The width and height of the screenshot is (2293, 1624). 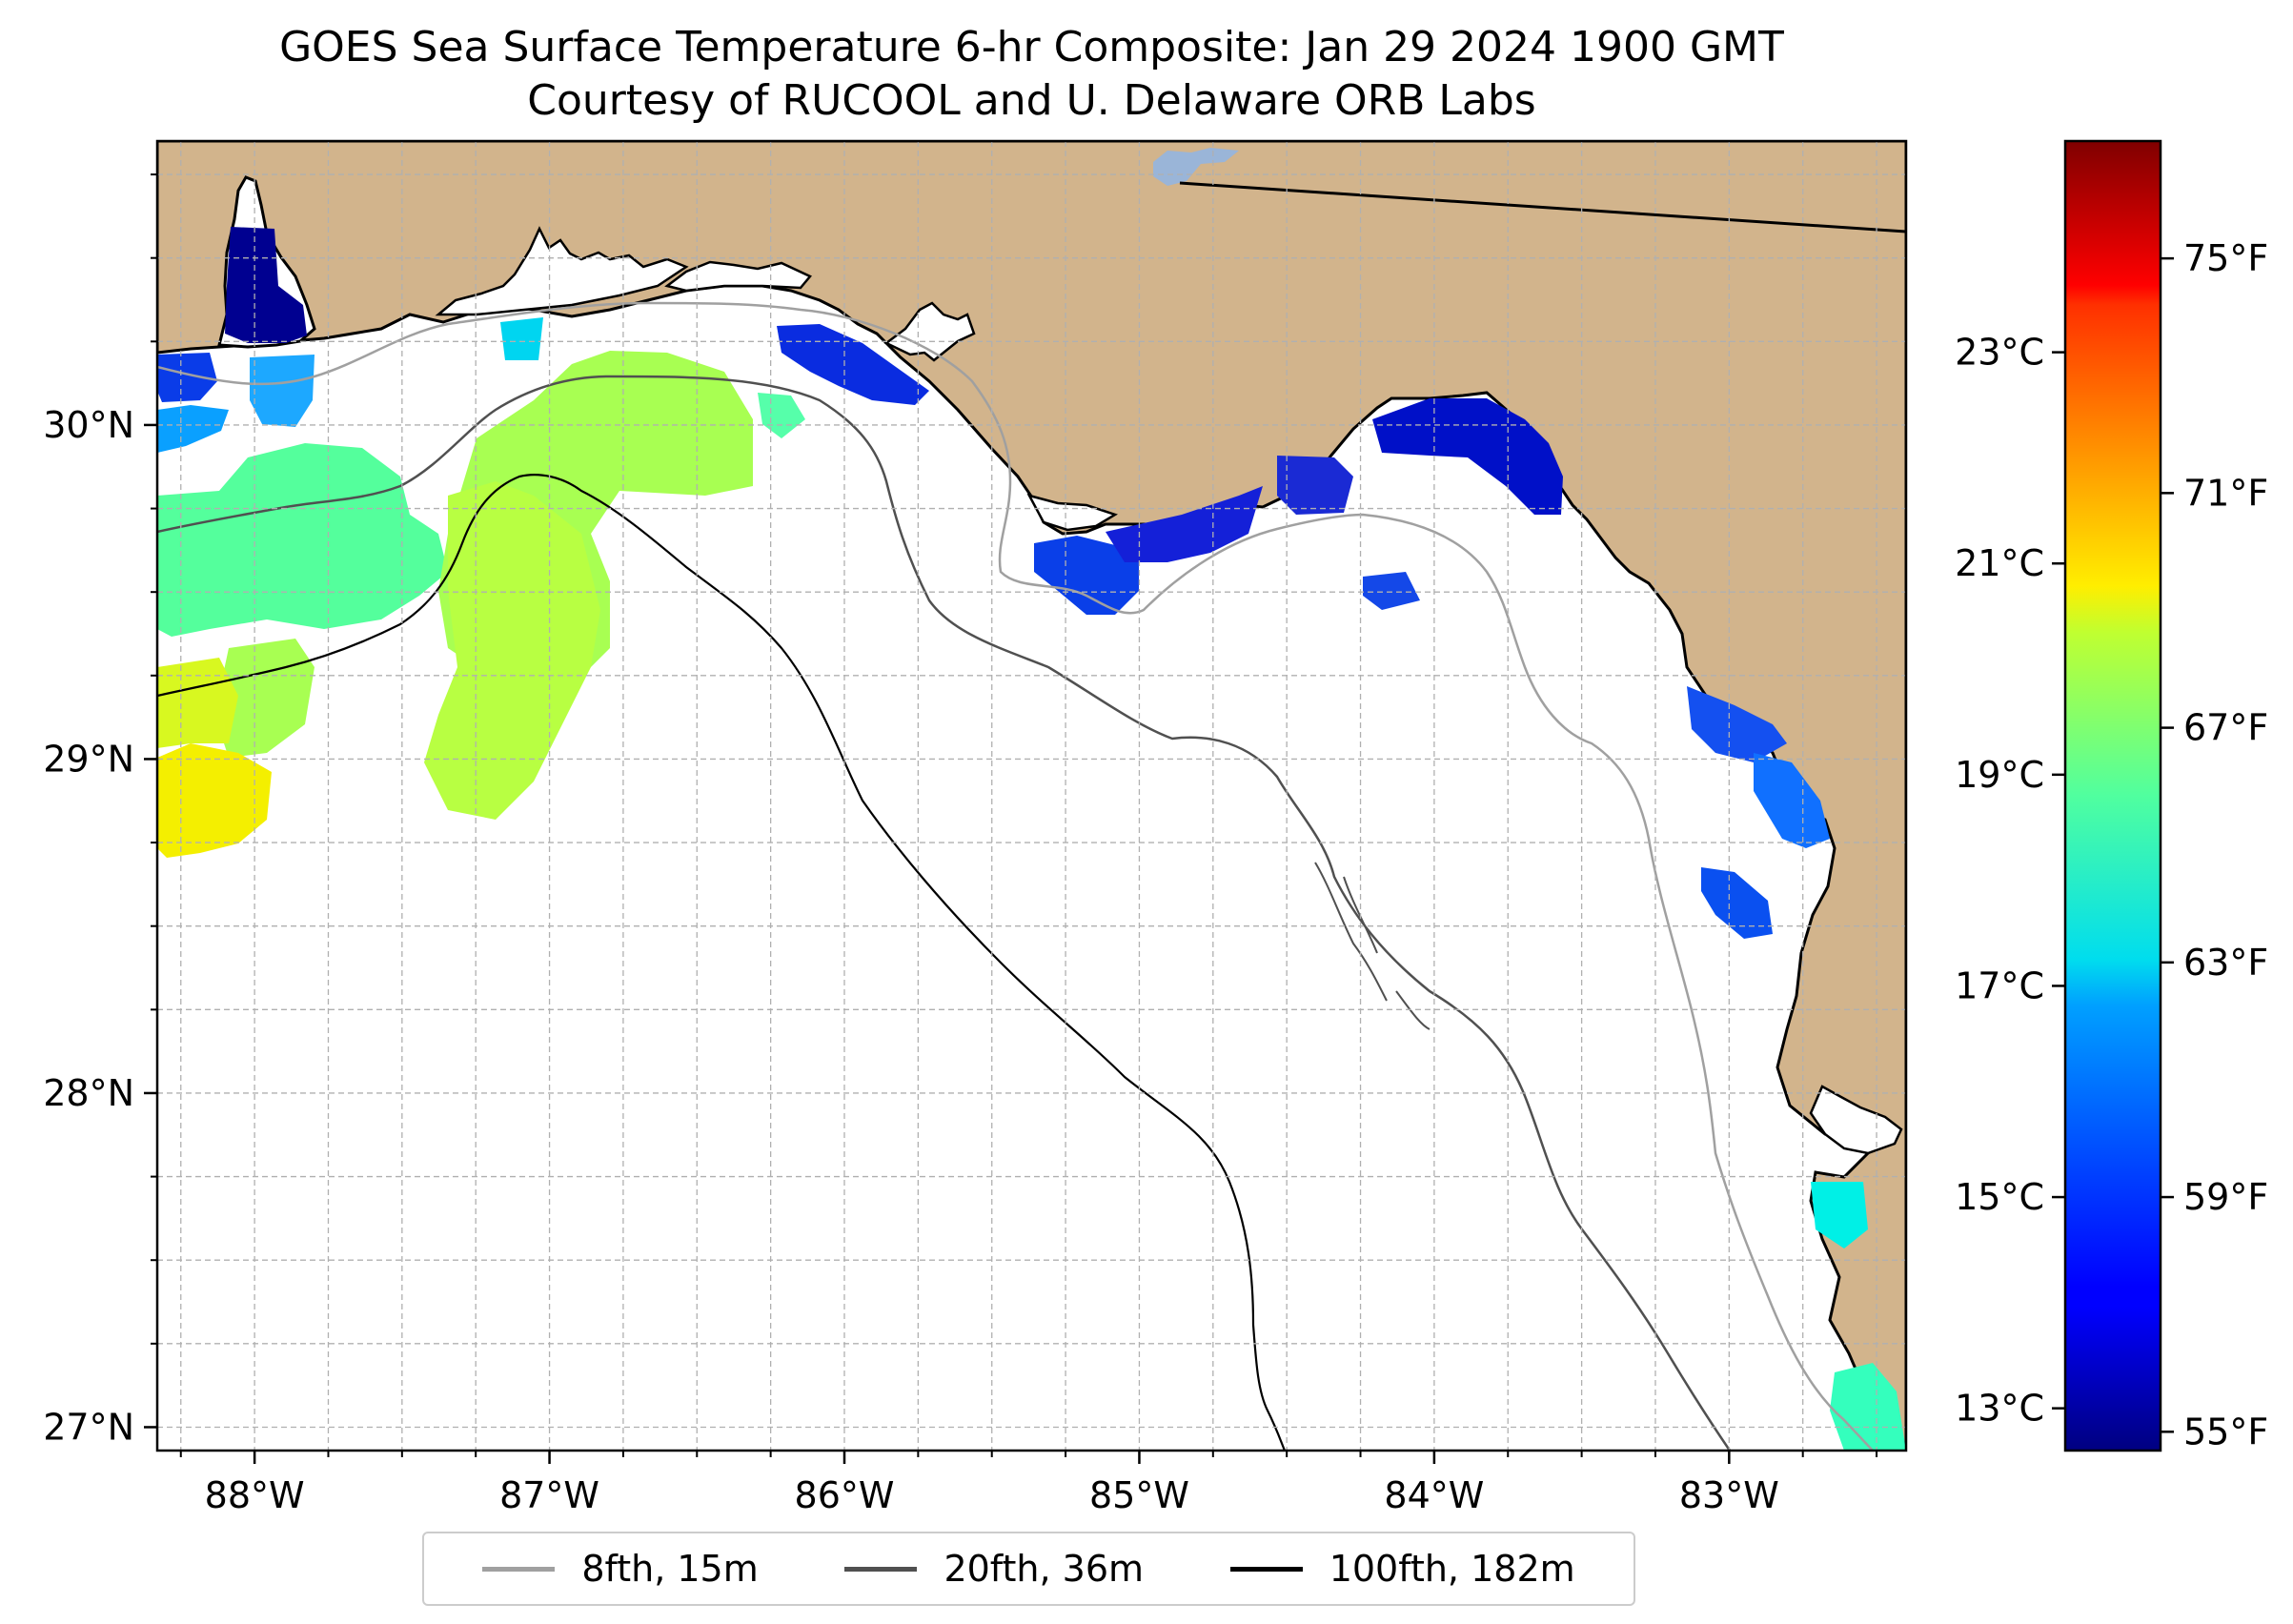 What do you see at coordinates (2226, 493) in the screenshot?
I see `colorbar-fahrenheit-label: 71°F` at bounding box center [2226, 493].